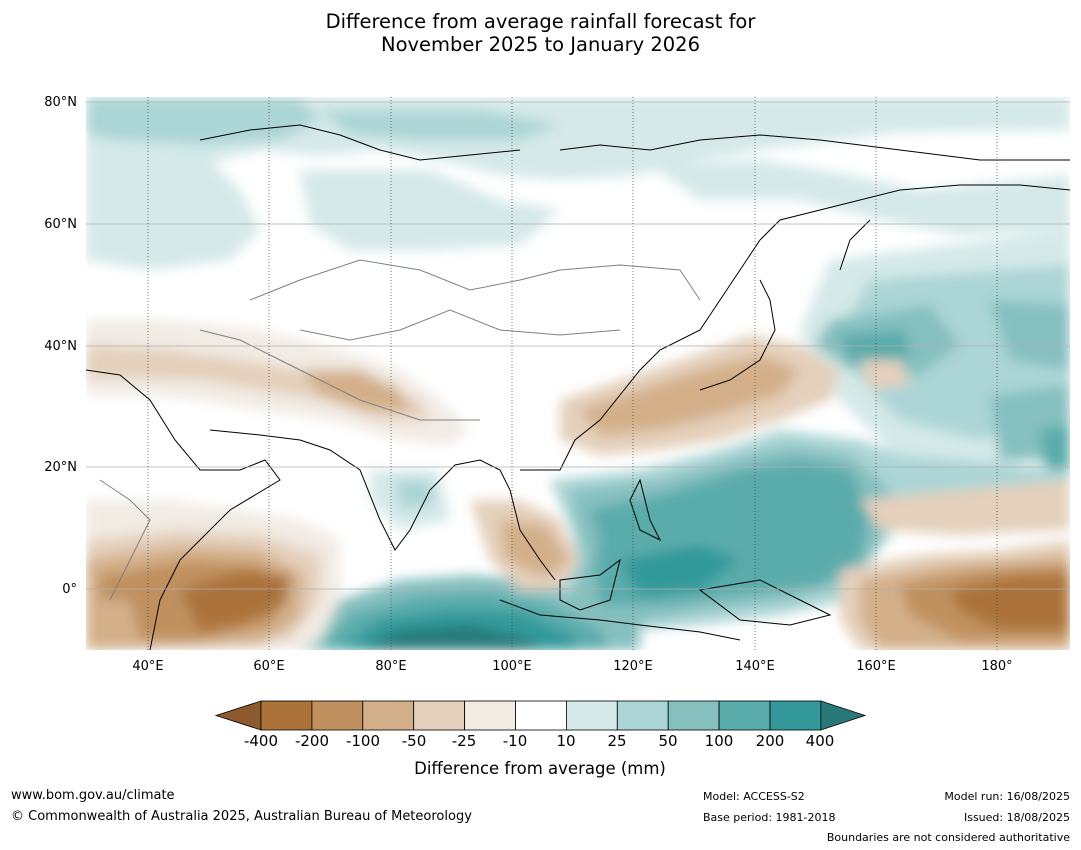  I want to click on lon-label-100e: 100°E, so click(512, 666).